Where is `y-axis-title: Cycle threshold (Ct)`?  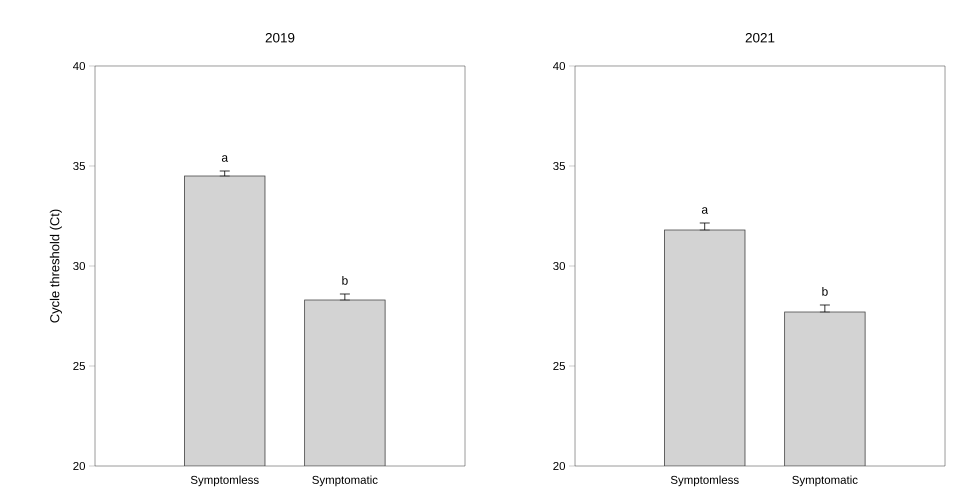 y-axis-title: Cycle threshold (Ct) is located at coordinates (56, 266).